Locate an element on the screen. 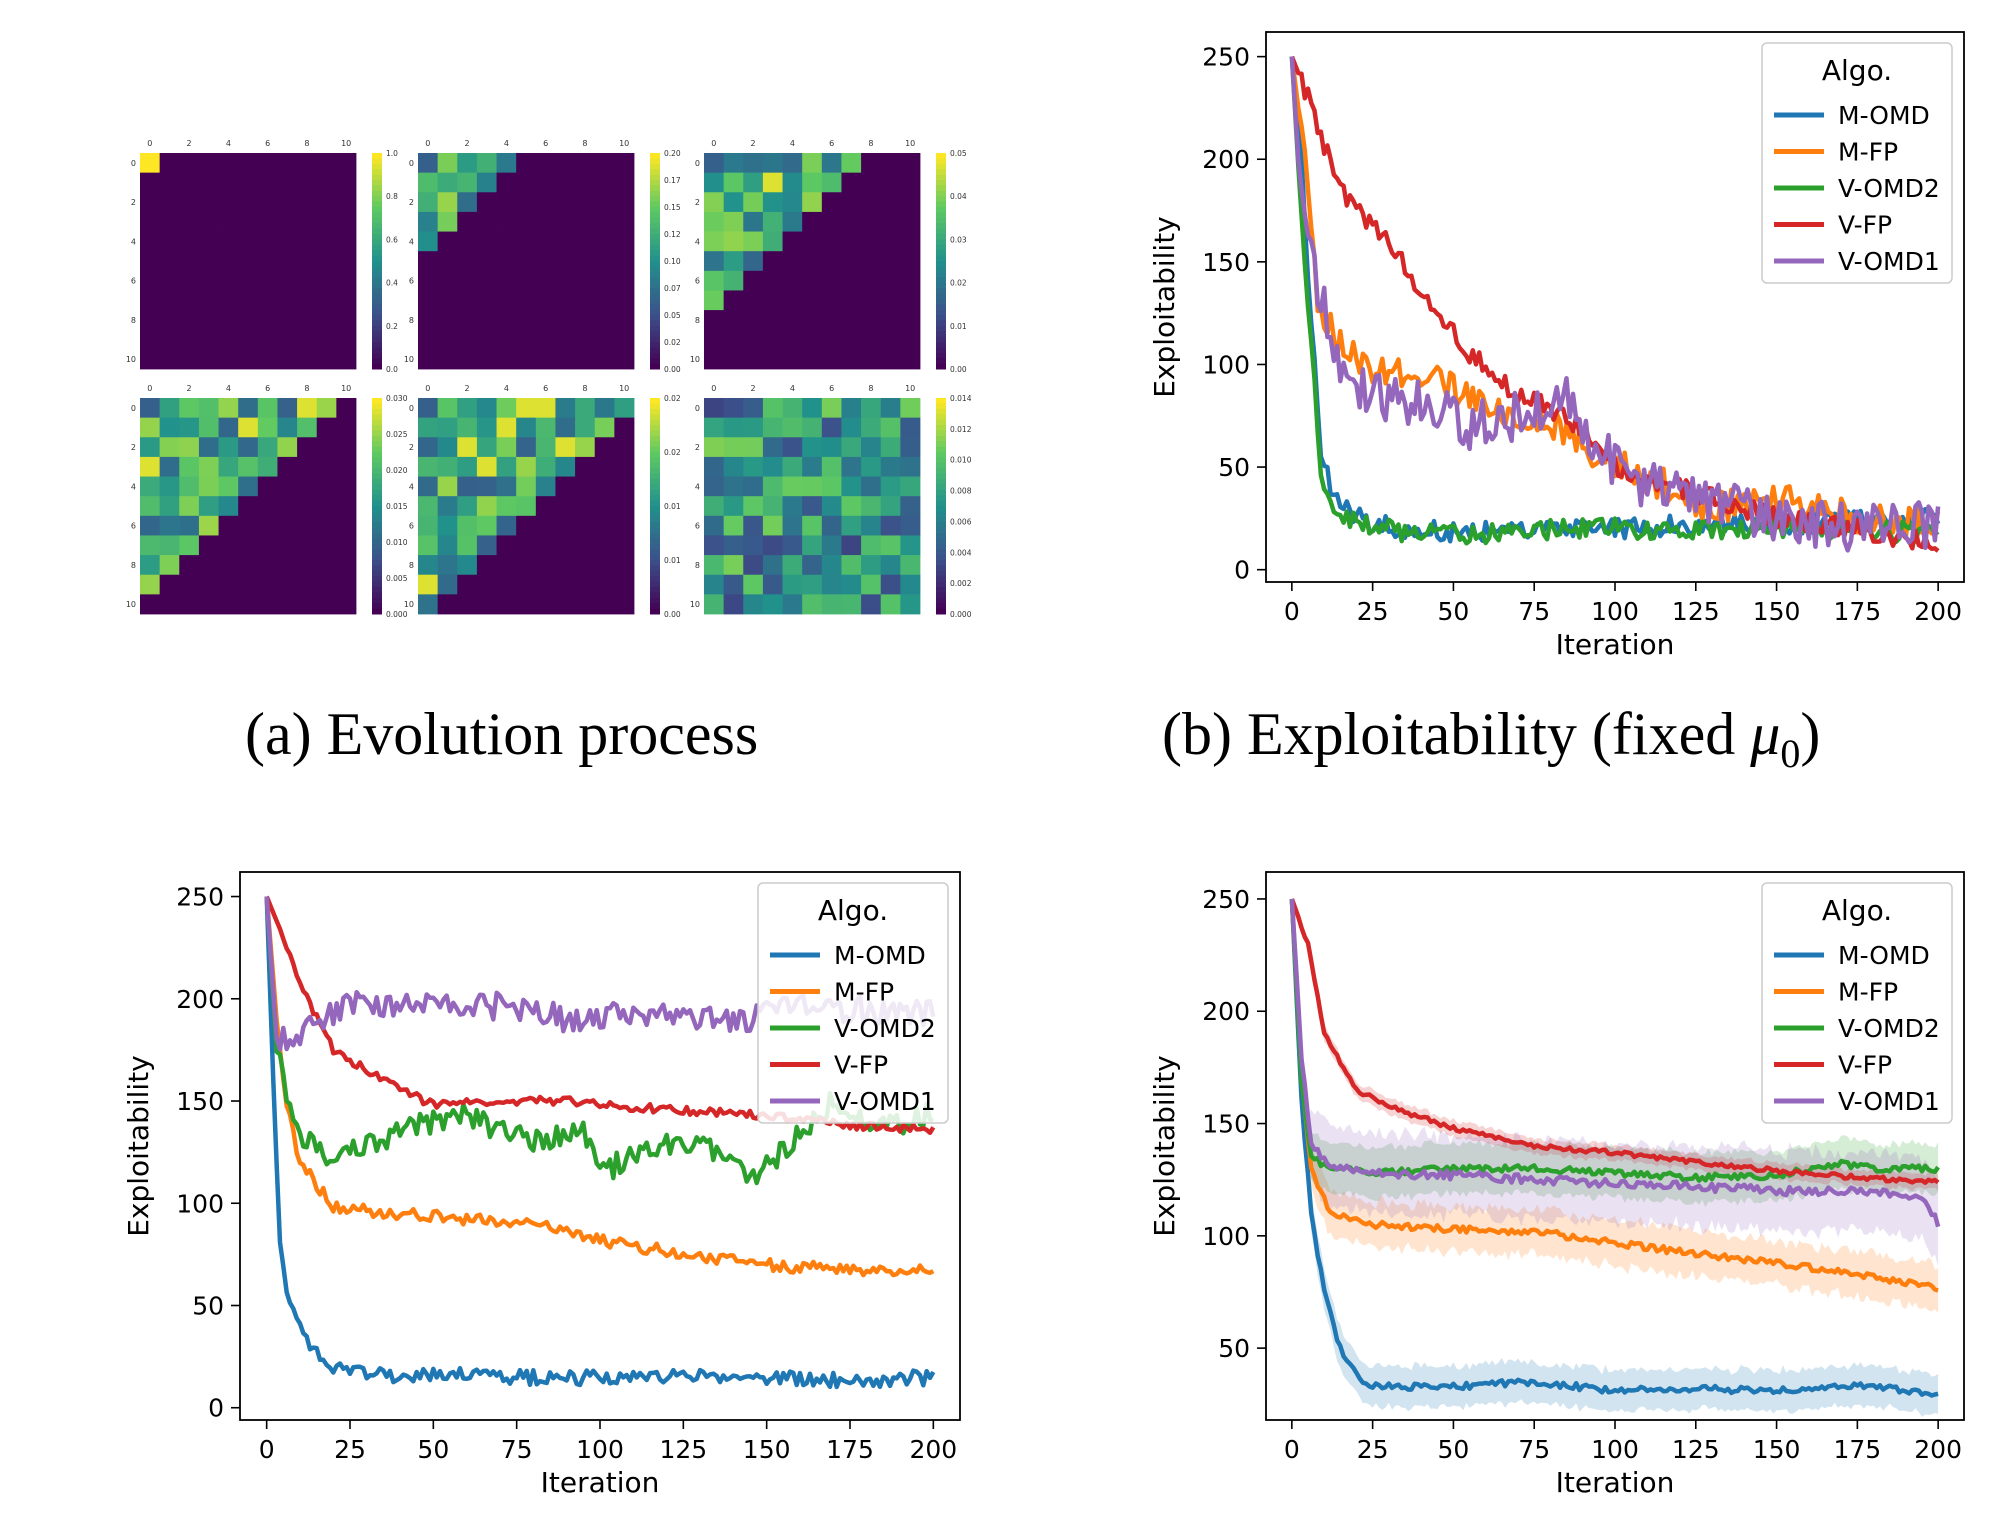  colorbar-tick-label: 0.00 is located at coordinates (958, 369).